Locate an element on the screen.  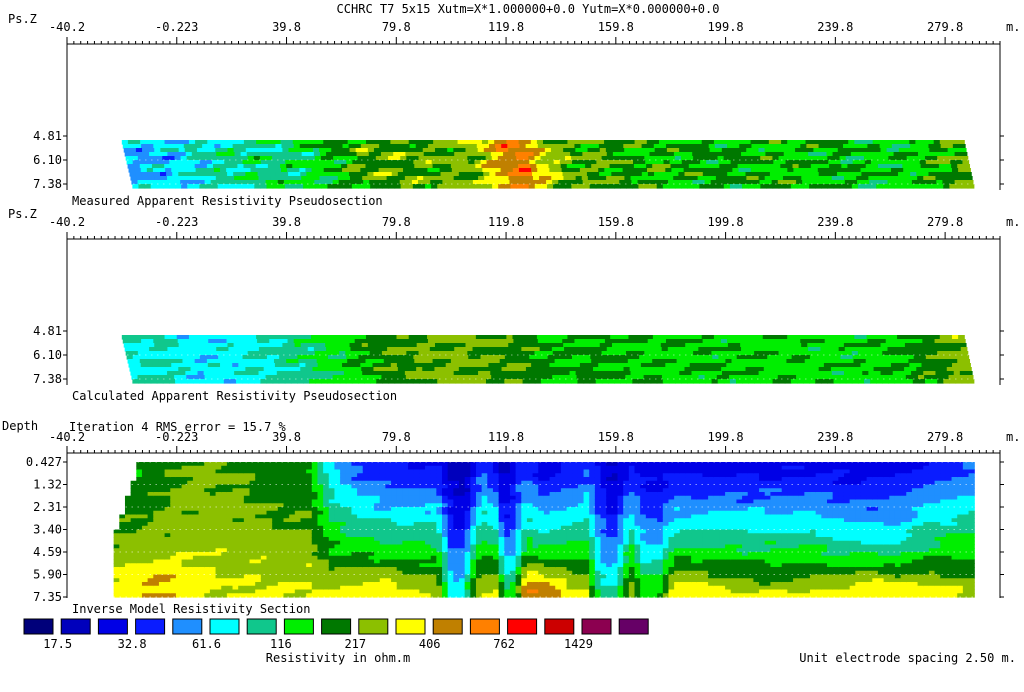
x-tick-label: 199.8 is located at coordinates (726, 437).